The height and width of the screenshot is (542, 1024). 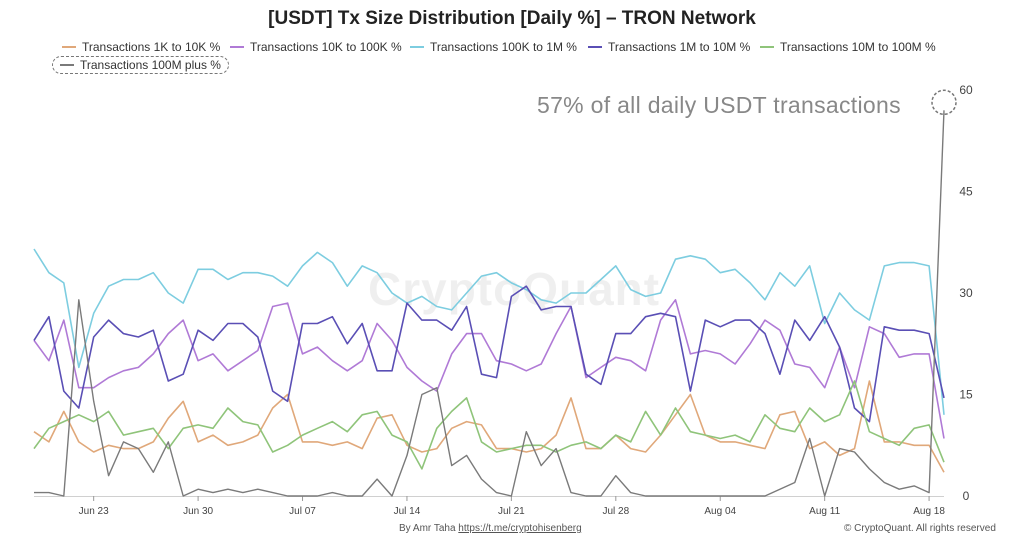 I want to click on legend-label: Transactions 100K to 1M %, so click(x=503, y=47).